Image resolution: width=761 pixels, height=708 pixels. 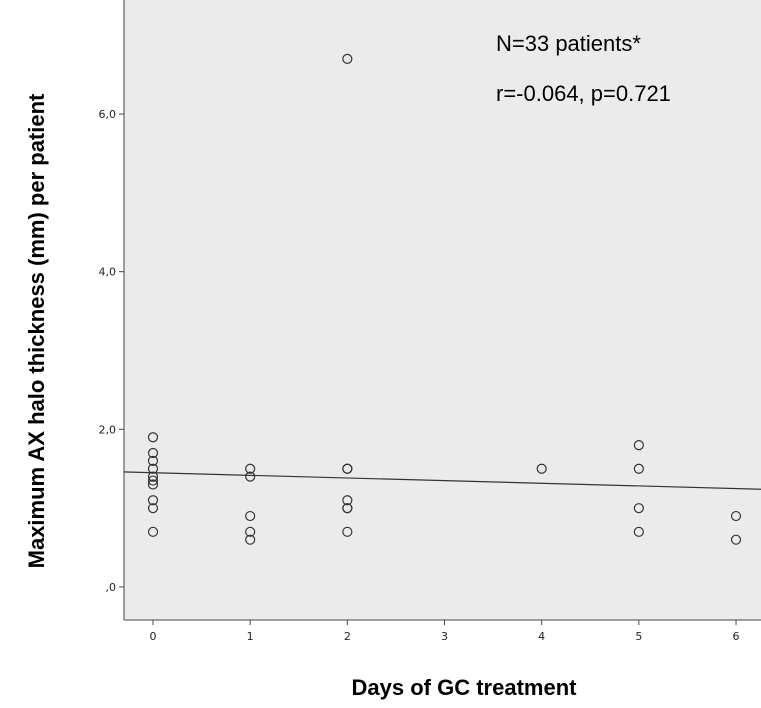 I want to click on x-axis-ticks: 0 1 2 3 4 5 6, so click(x=445, y=631).